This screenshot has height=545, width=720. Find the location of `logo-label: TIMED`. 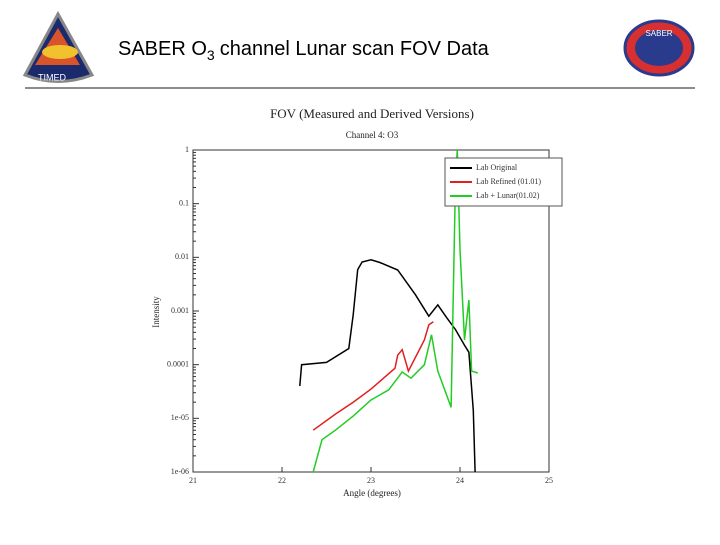

logo-label: TIMED is located at coordinates (52, 77).